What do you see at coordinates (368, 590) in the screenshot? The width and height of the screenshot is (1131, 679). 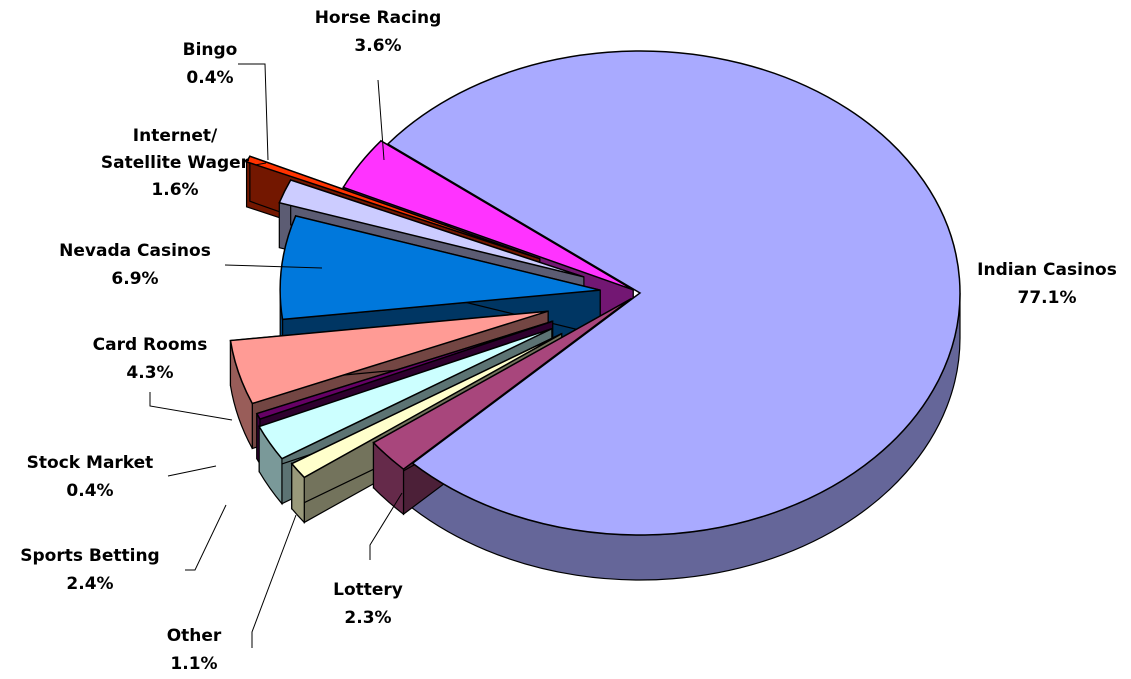 I see `slice-label: Lottery` at bounding box center [368, 590].